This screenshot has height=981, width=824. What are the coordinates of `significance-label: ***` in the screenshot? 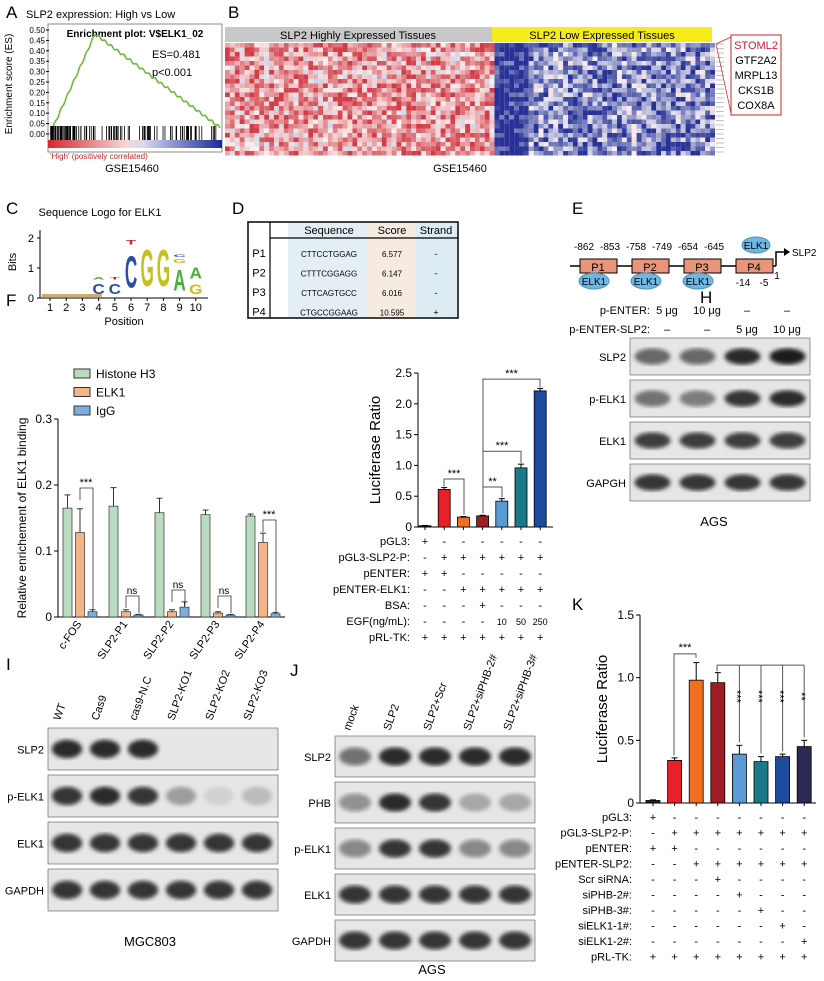 It's located at (270, 515).